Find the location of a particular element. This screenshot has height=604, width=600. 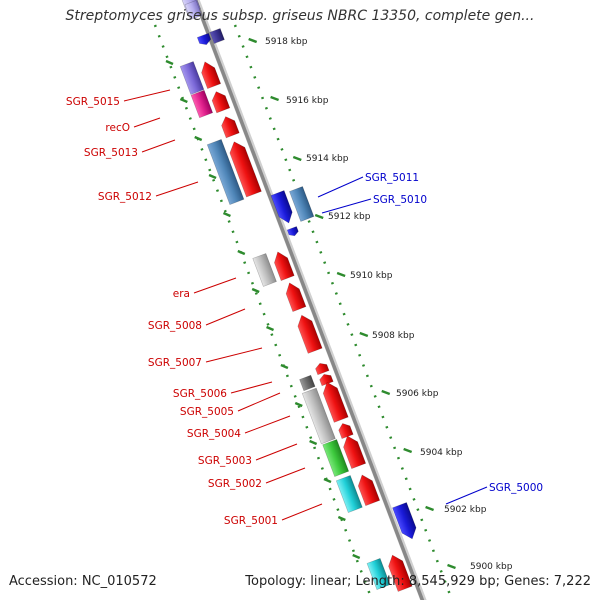

gene-label-right: SGR_5000 is located at coordinates (516, 488).